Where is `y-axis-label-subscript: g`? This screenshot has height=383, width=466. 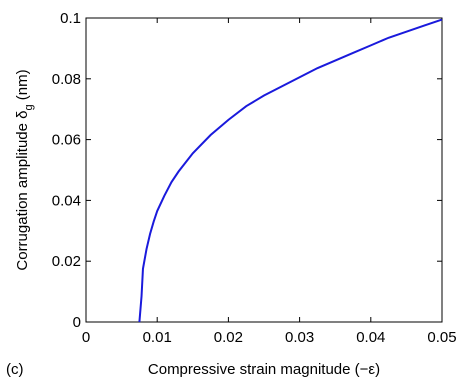 y-axis-label-subscript: g is located at coordinates (29, 107).